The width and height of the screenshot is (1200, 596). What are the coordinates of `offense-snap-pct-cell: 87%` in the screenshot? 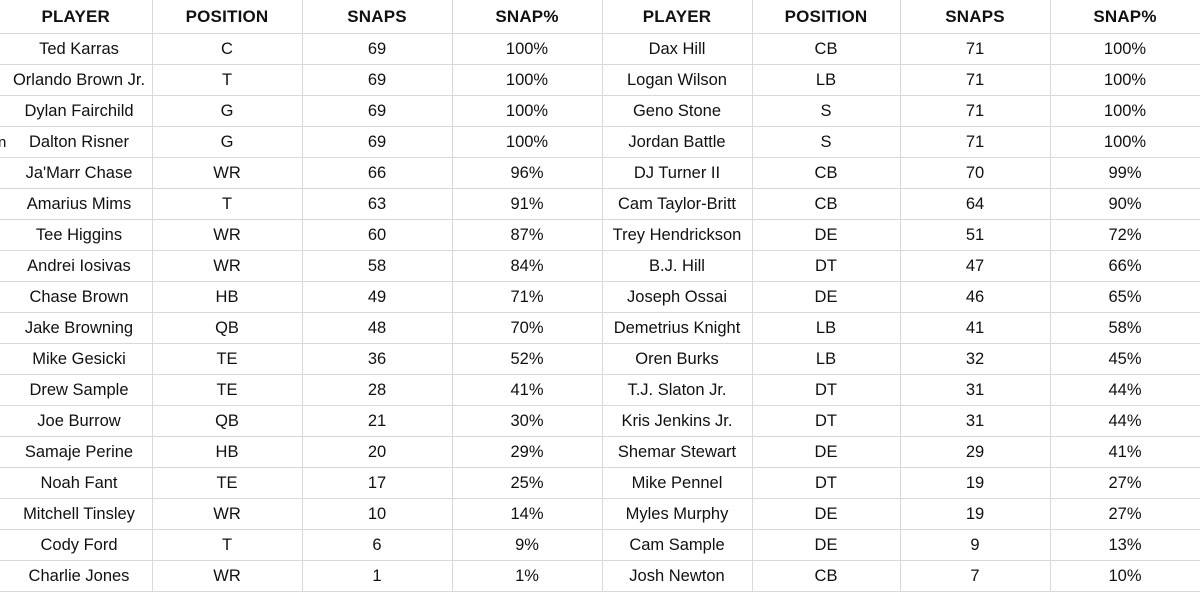 It's located at (527, 235).